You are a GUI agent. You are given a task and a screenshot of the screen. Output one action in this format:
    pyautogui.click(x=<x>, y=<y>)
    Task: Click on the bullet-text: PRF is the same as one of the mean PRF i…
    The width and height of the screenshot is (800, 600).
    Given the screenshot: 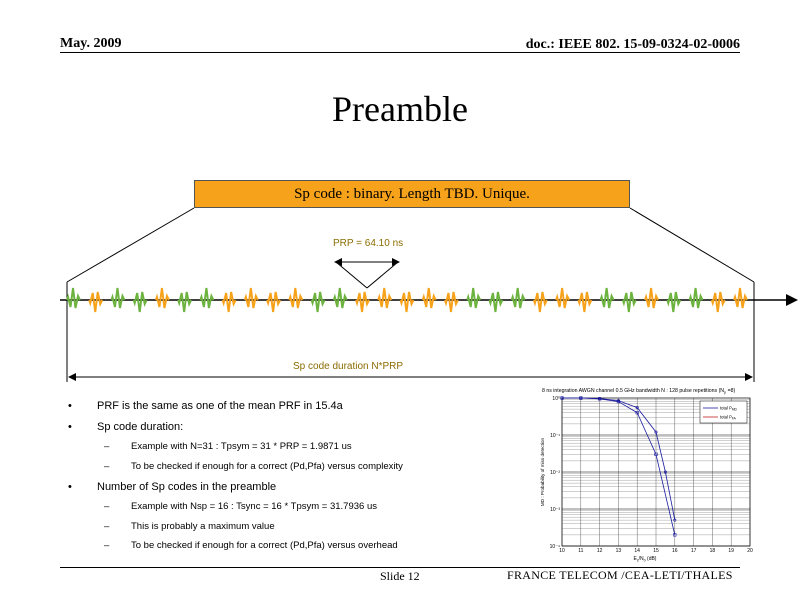 What is the action you would take?
    pyautogui.click(x=220, y=406)
    